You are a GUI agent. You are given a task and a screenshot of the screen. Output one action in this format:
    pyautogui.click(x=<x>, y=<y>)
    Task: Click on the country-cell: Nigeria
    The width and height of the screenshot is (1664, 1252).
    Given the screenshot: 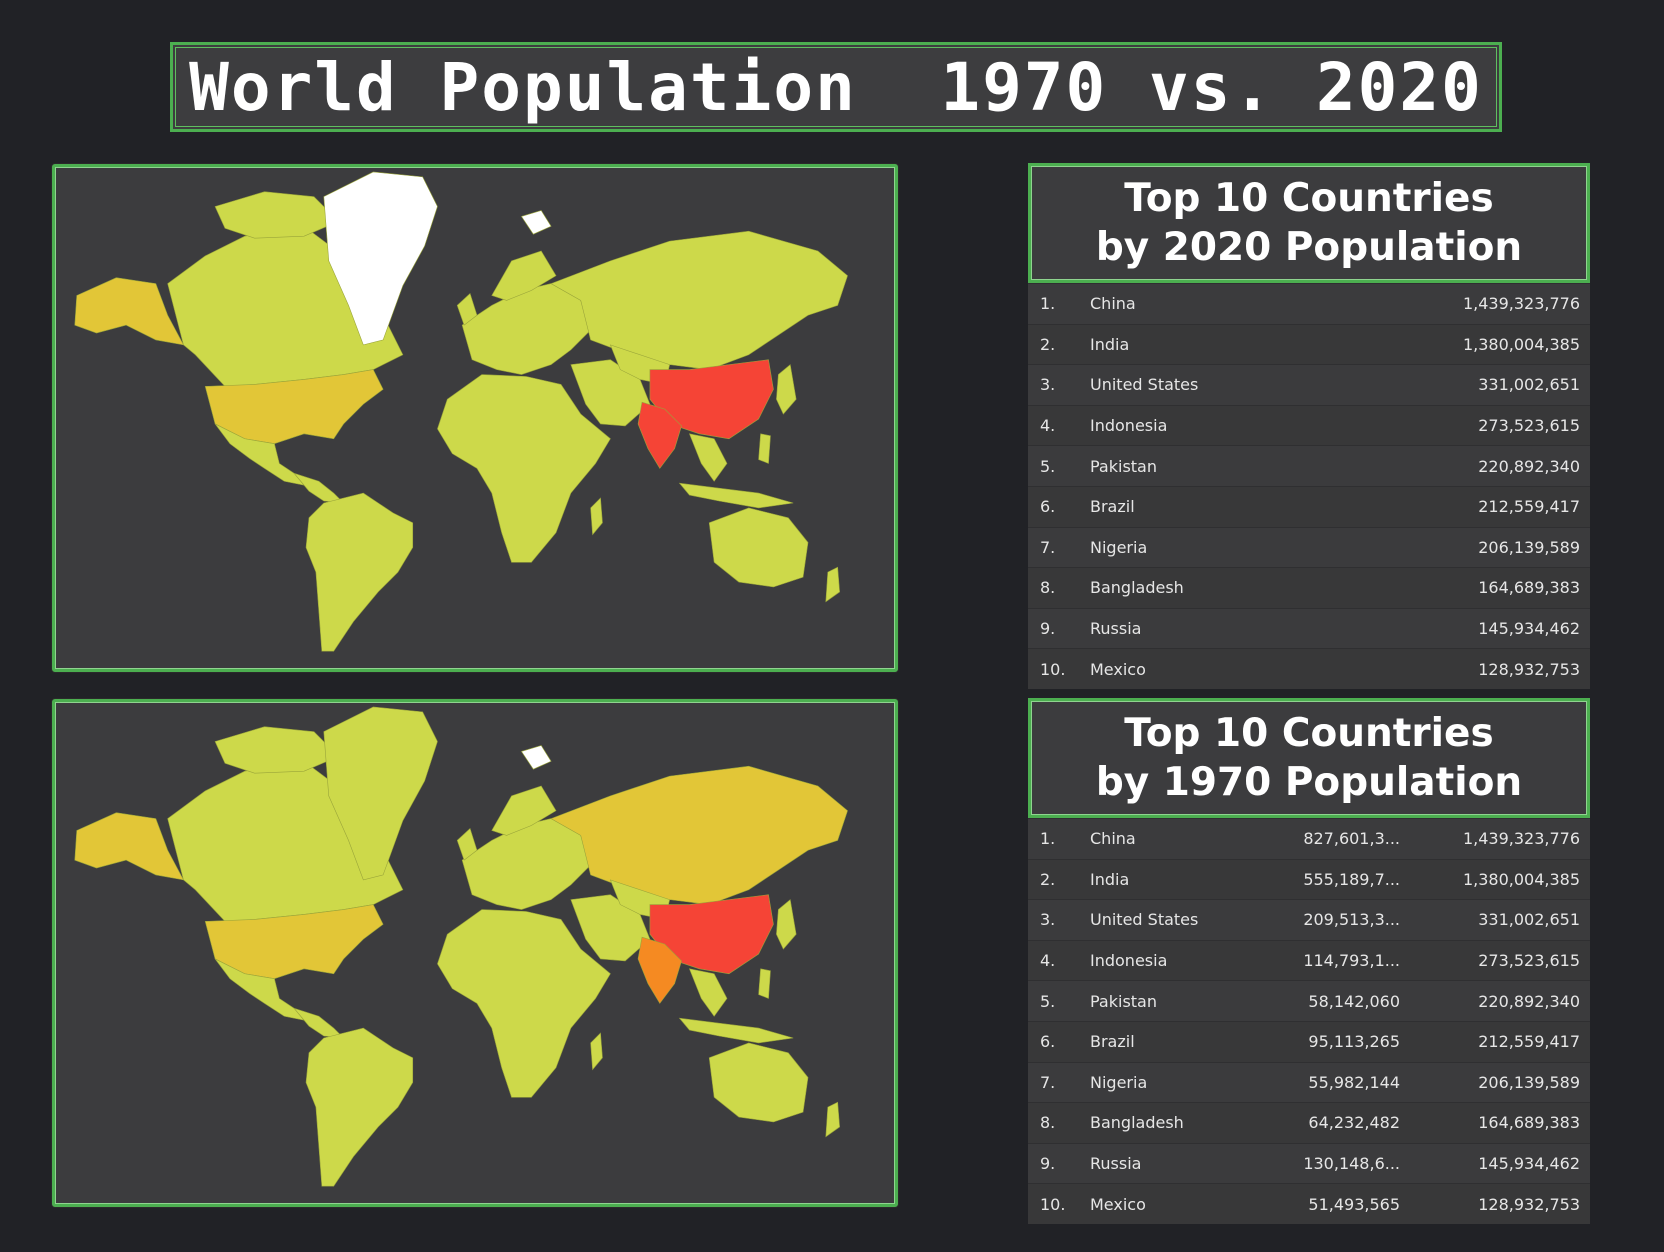 What is the action you would take?
    pyautogui.click(x=1119, y=1082)
    